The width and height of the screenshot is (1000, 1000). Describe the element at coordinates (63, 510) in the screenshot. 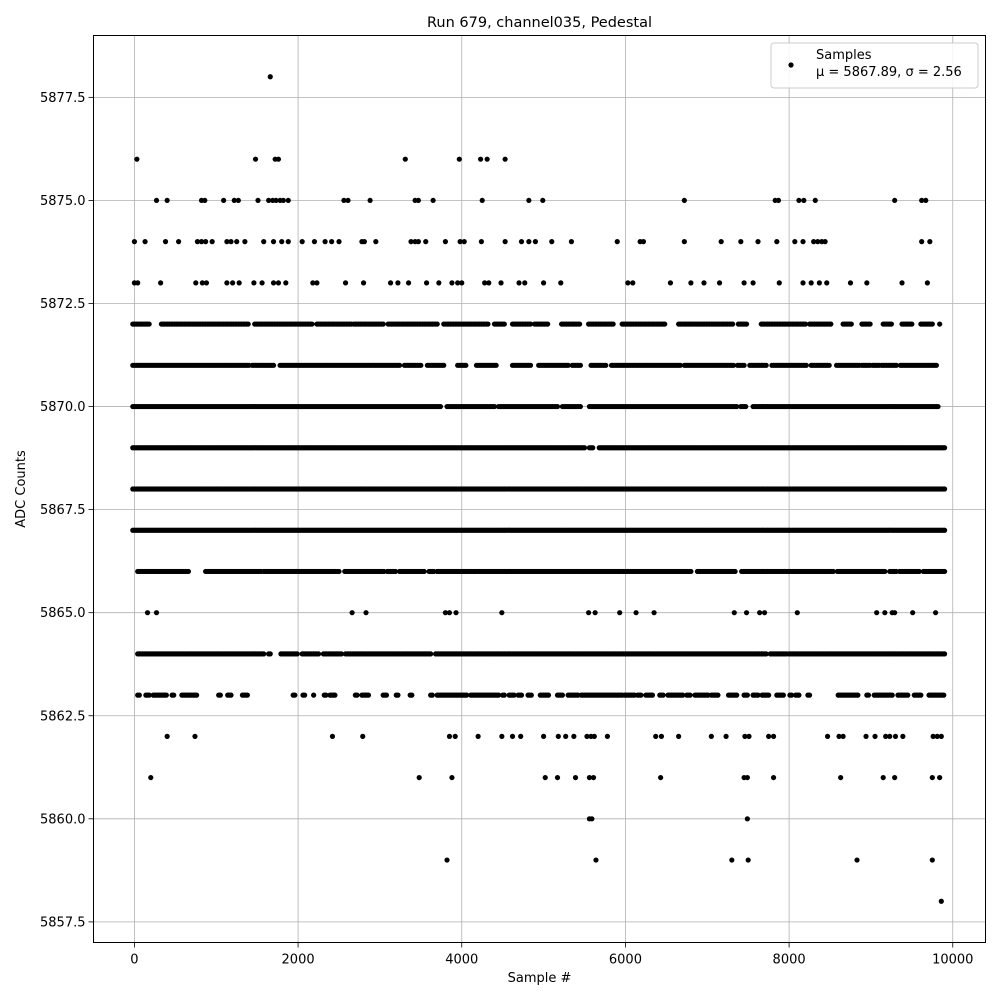

I see `y-tick-label: 5867.5` at that location.